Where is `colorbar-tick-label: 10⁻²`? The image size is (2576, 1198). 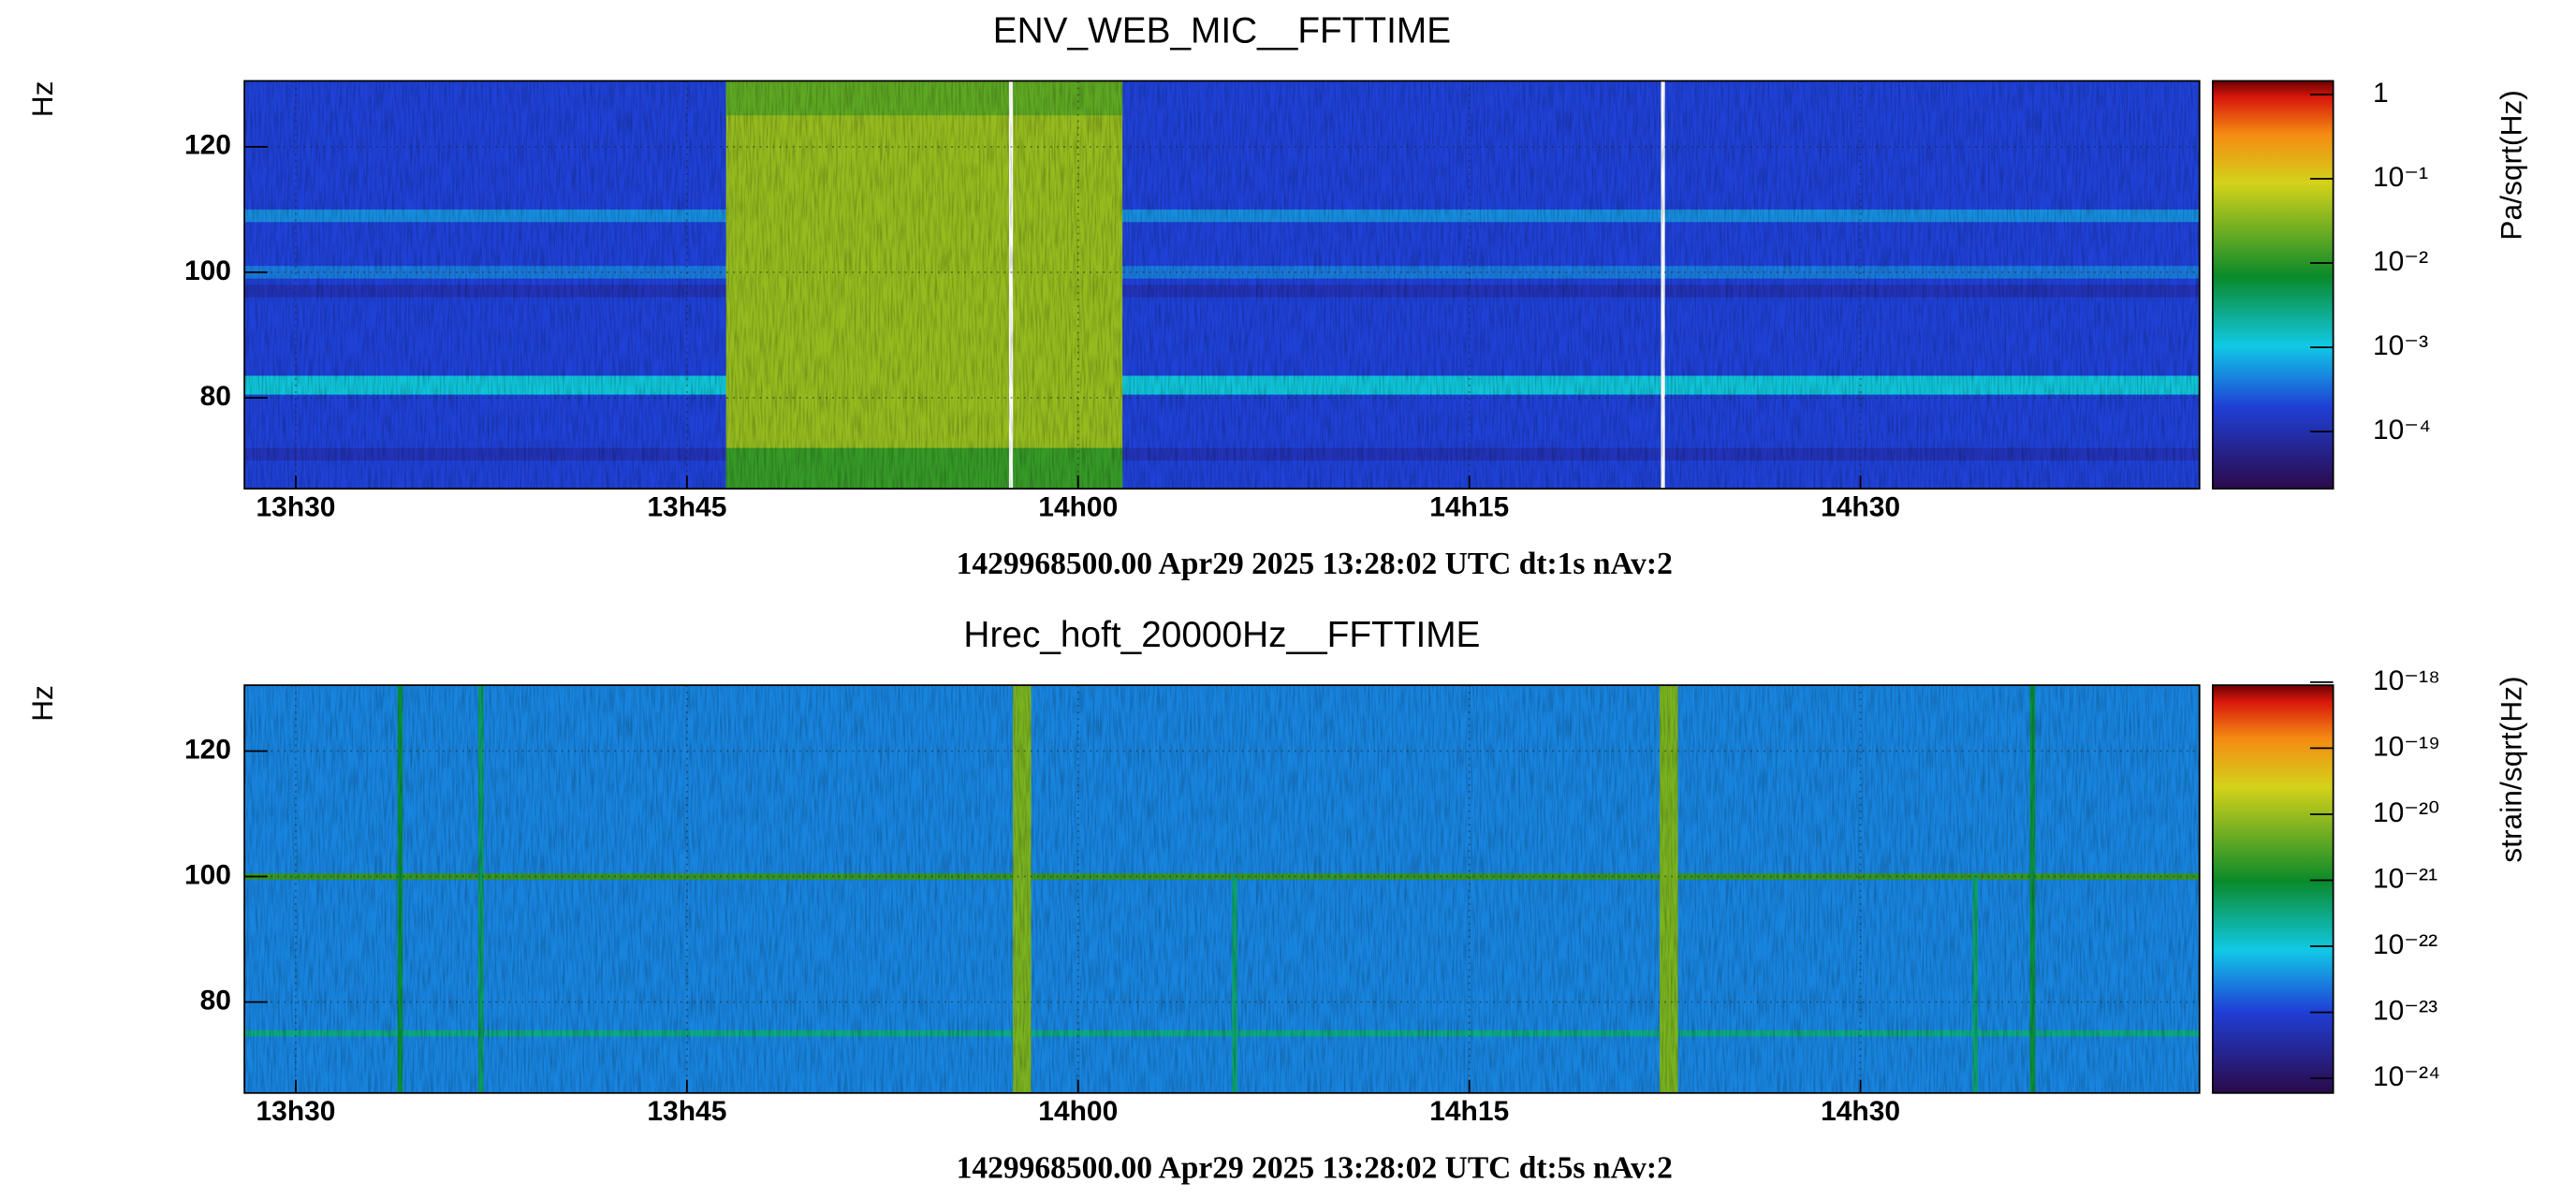
colorbar-tick-label: 10⁻² is located at coordinates (2400, 261).